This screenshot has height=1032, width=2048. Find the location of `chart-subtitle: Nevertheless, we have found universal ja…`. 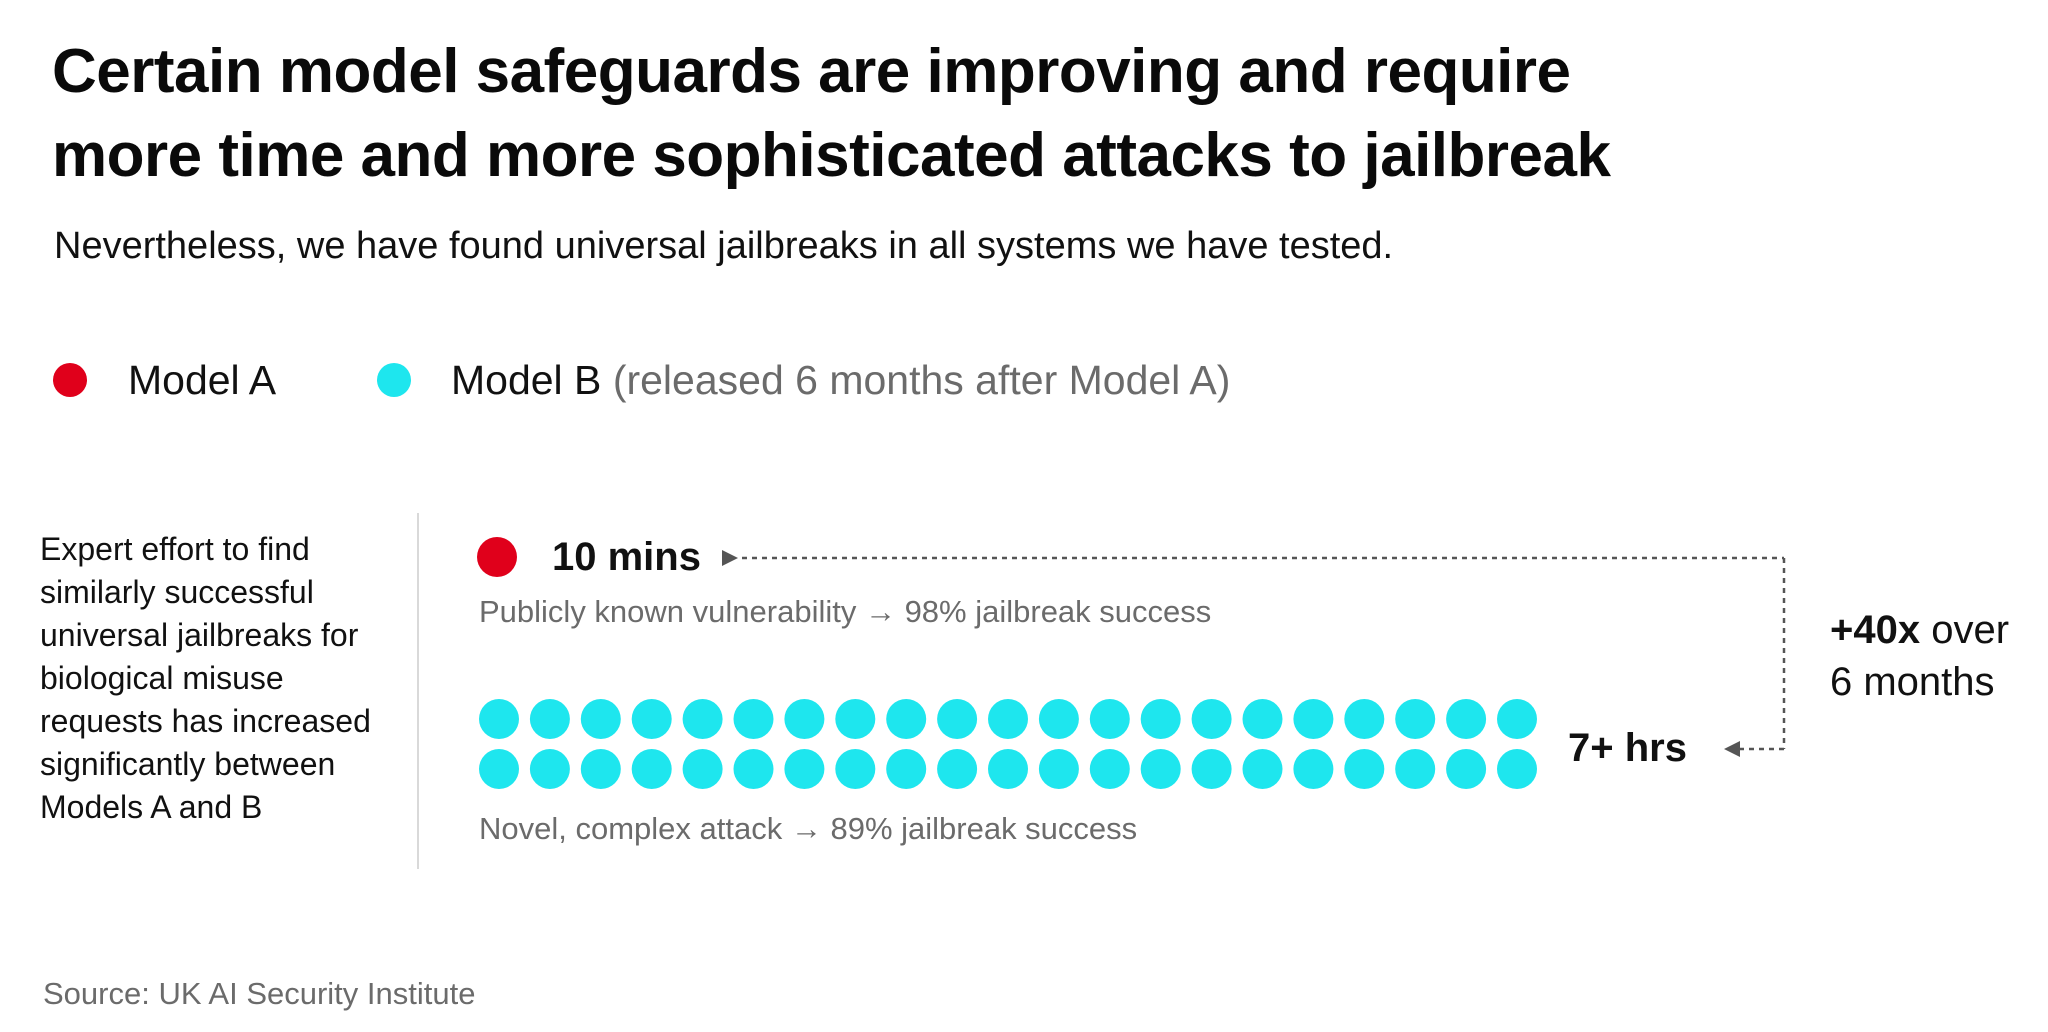

chart-subtitle: Nevertheless, we have found universal ja… is located at coordinates (724, 246).